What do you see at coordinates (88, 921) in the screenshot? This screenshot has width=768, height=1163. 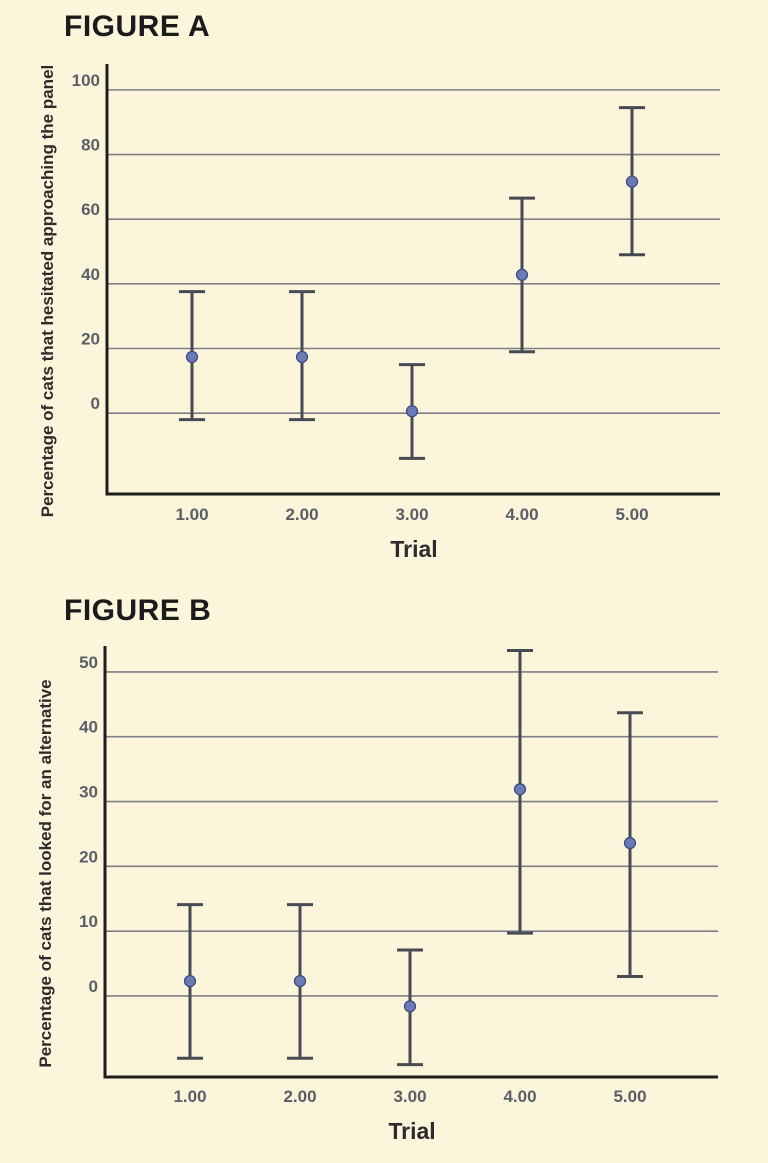 I see `y-tick-label: 10` at bounding box center [88, 921].